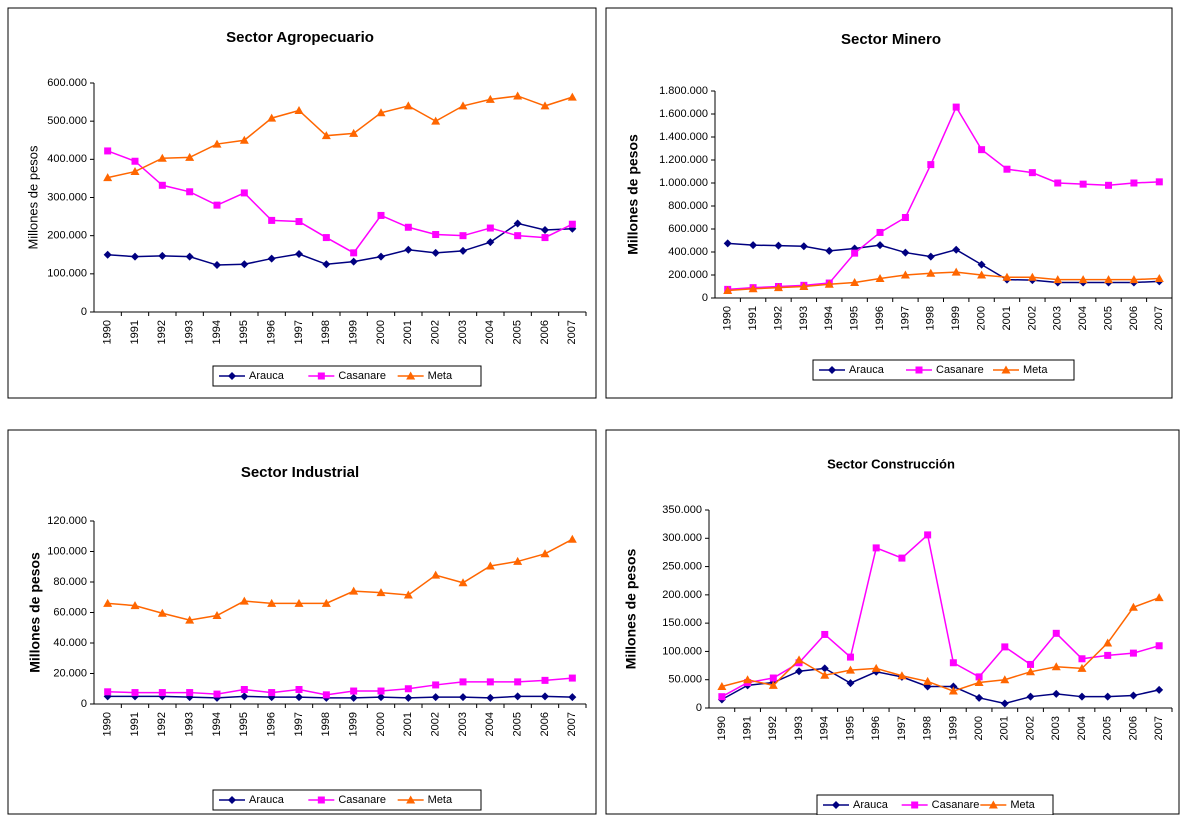 The image size is (1180, 815). Describe the element at coordinates (440, 800) in the screenshot. I see `legend-label: Meta` at that location.